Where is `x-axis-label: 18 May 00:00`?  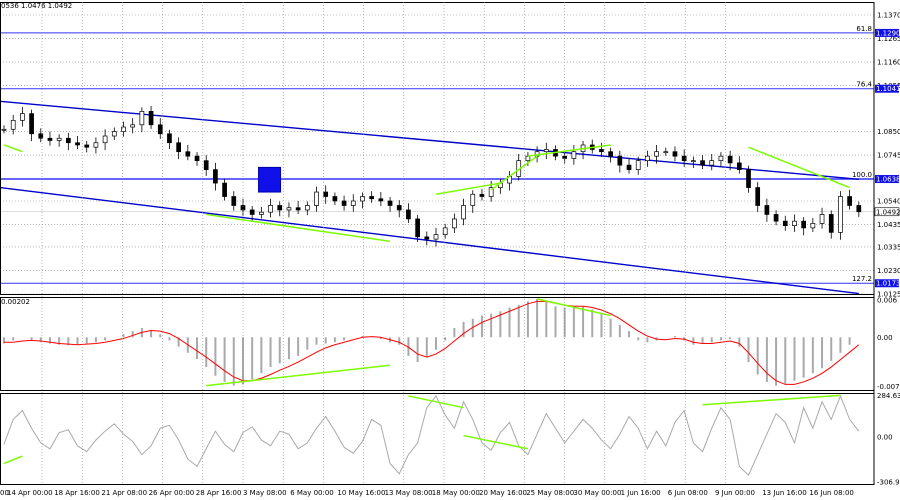 x-axis-label: 18 May 00:00 is located at coordinates (456, 493).